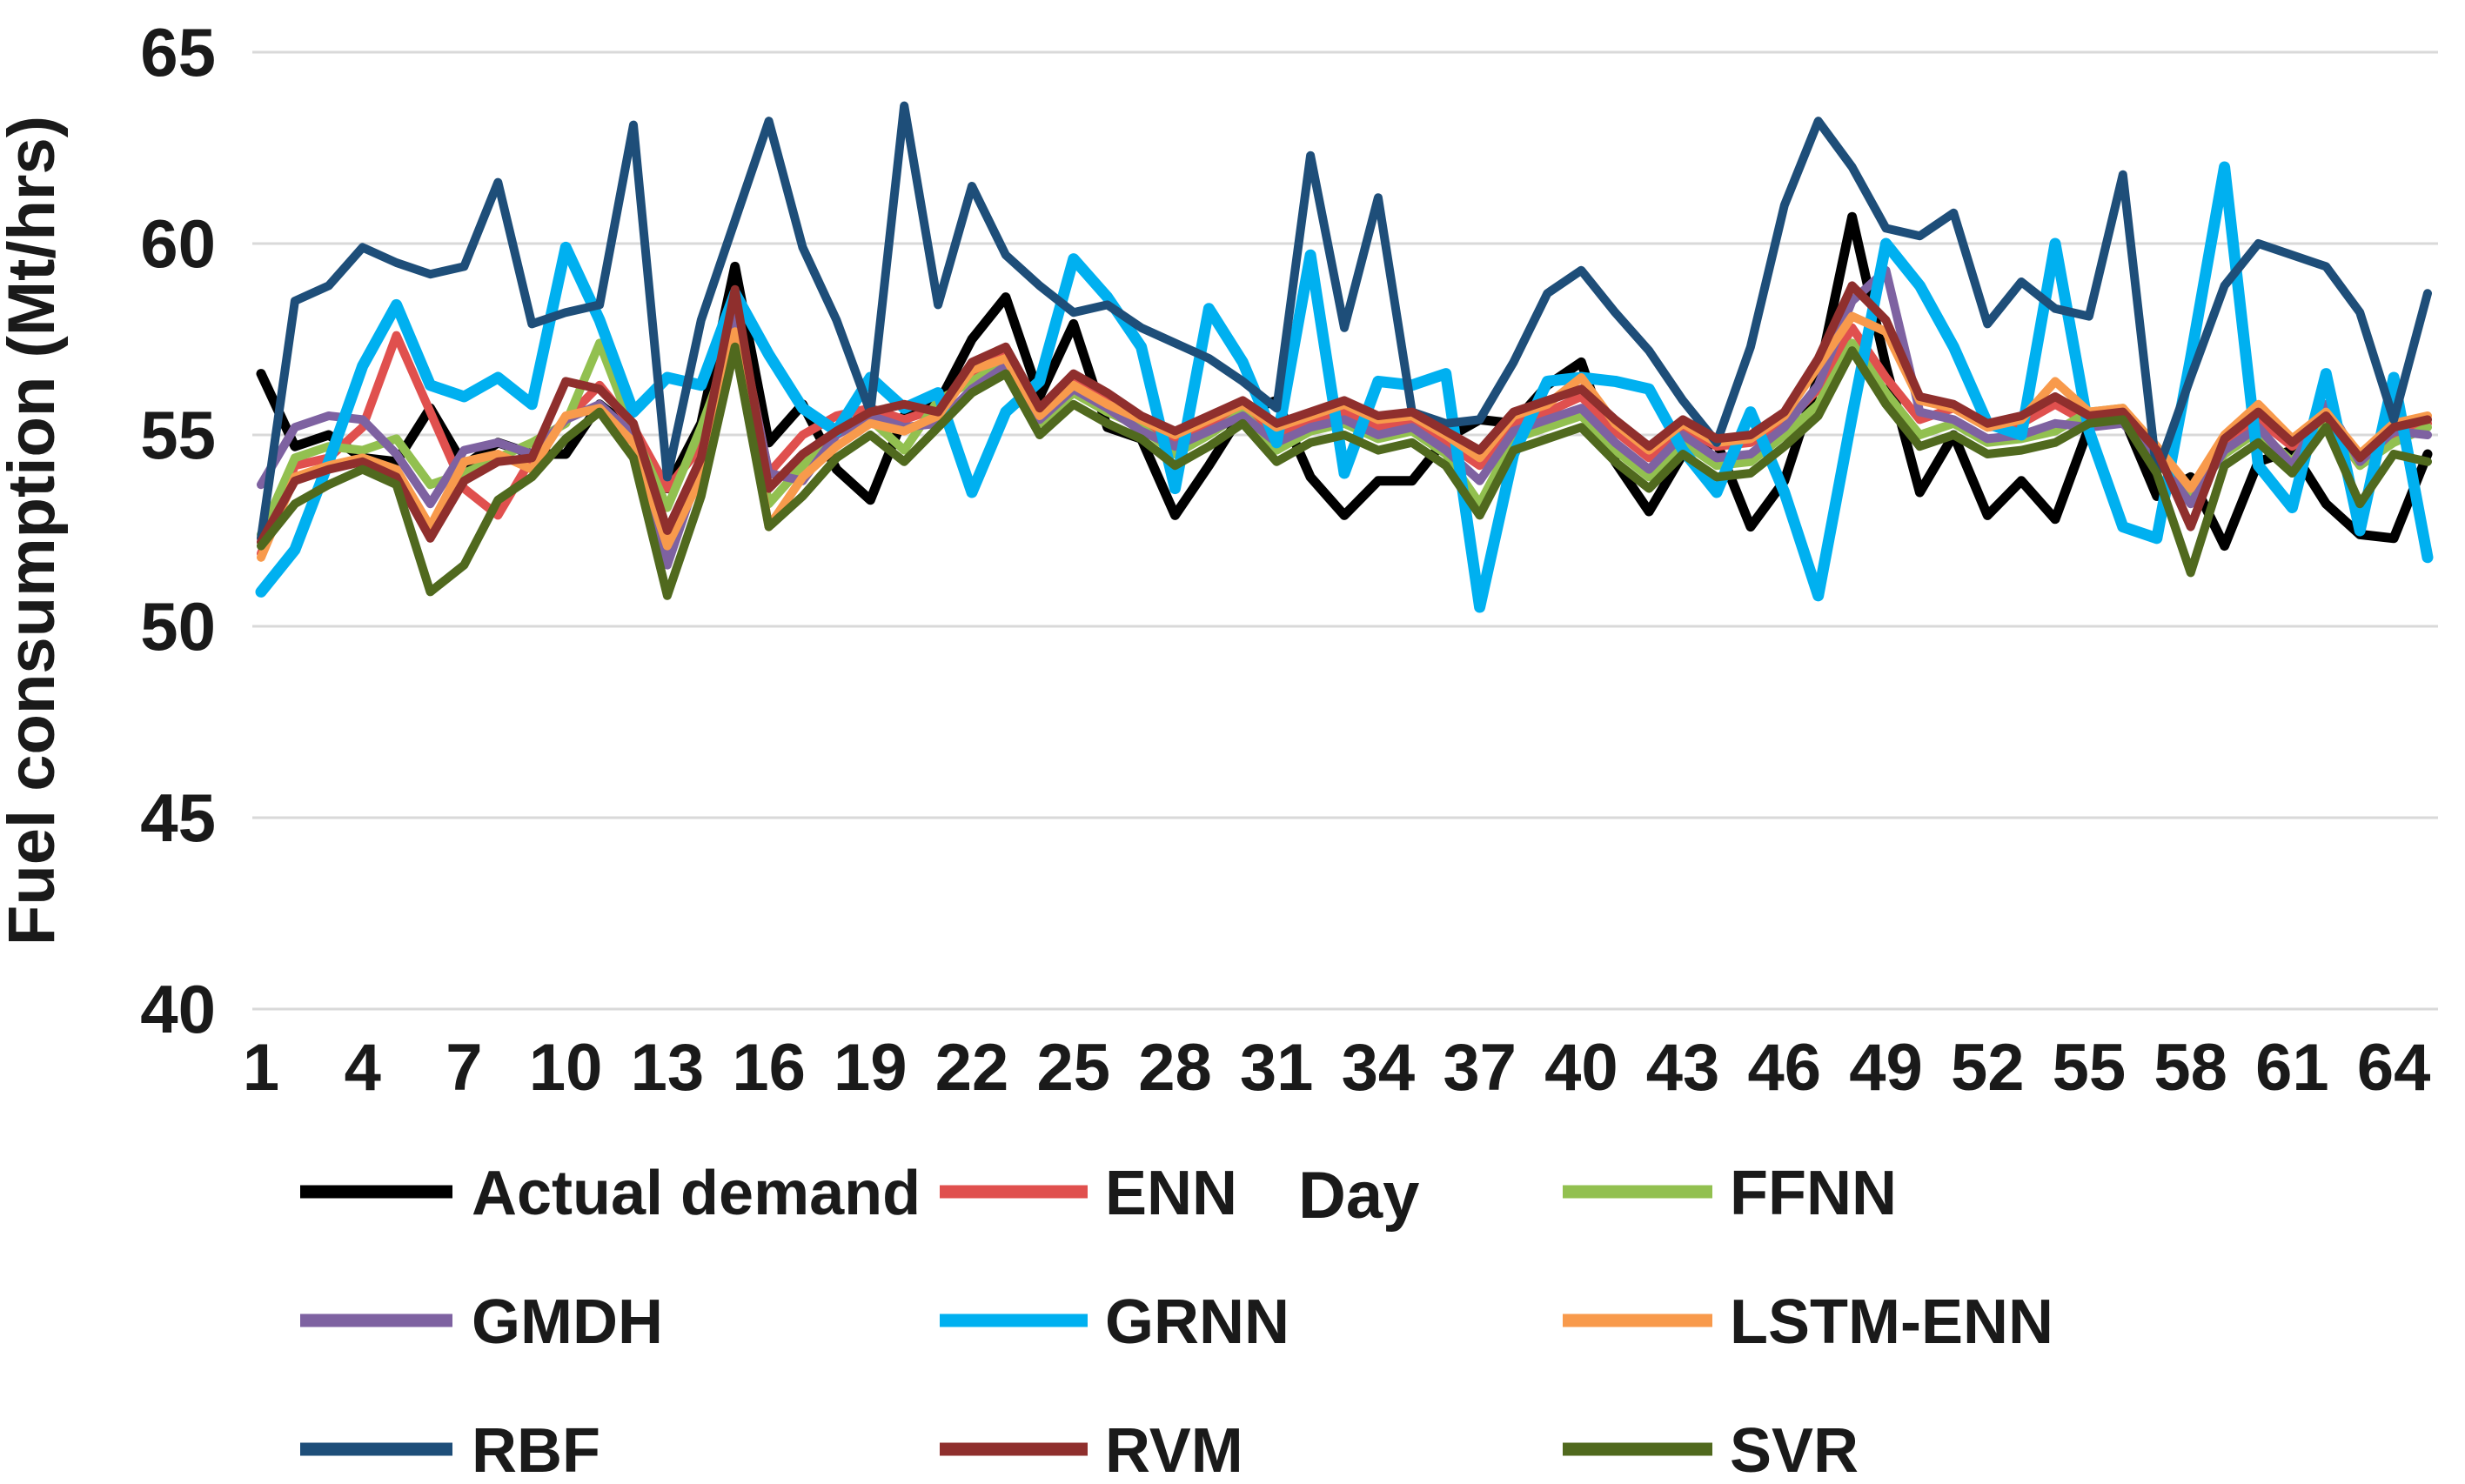 The height and width of the screenshot is (1484, 2465). What do you see at coordinates (450, 1450) in the screenshot?
I see `legend-item-rbf: RBF` at bounding box center [450, 1450].